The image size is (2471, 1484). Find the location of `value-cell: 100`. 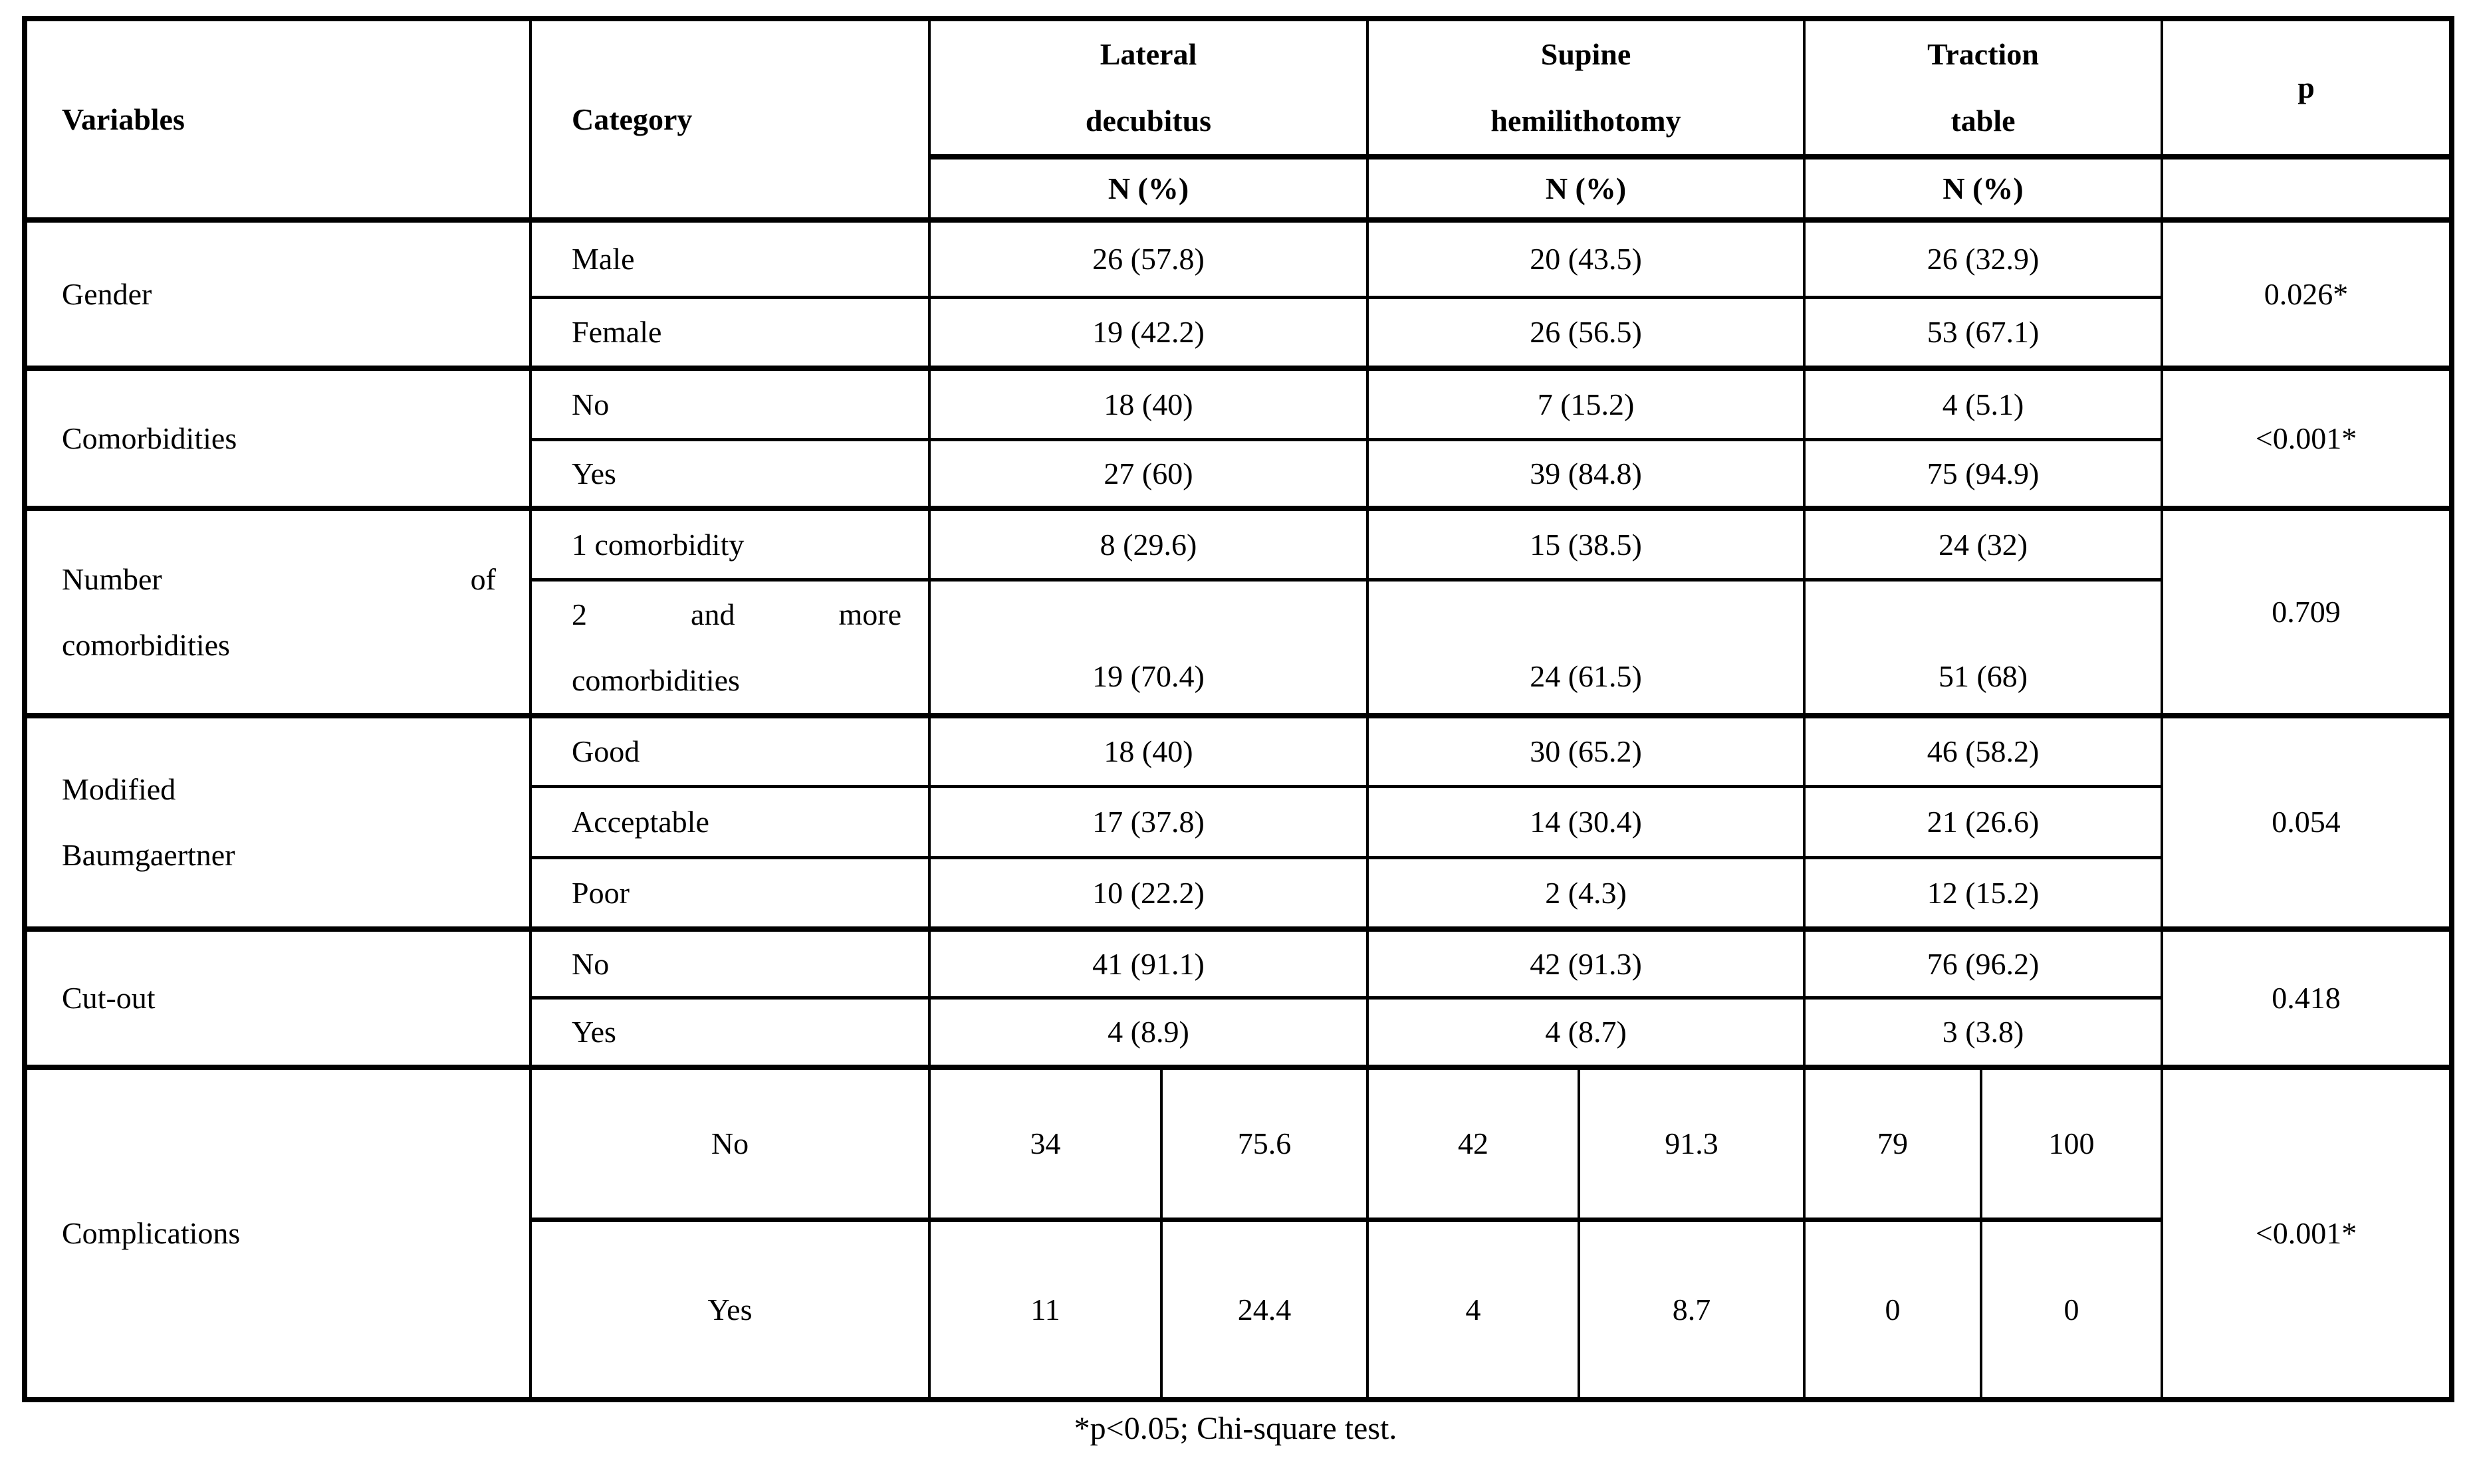

value-cell: 100 is located at coordinates (2072, 1142).